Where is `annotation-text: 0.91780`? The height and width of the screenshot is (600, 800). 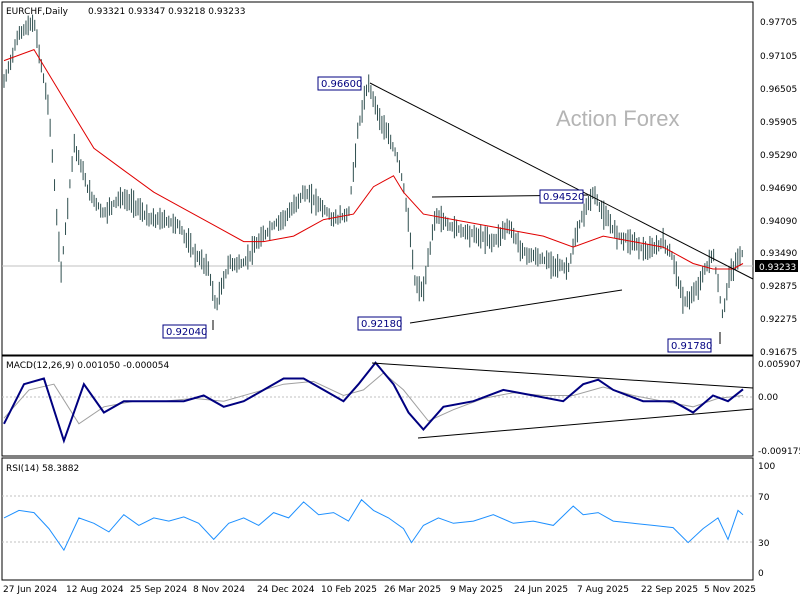 annotation-text: 0.91780 is located at coordinates (691, 346).